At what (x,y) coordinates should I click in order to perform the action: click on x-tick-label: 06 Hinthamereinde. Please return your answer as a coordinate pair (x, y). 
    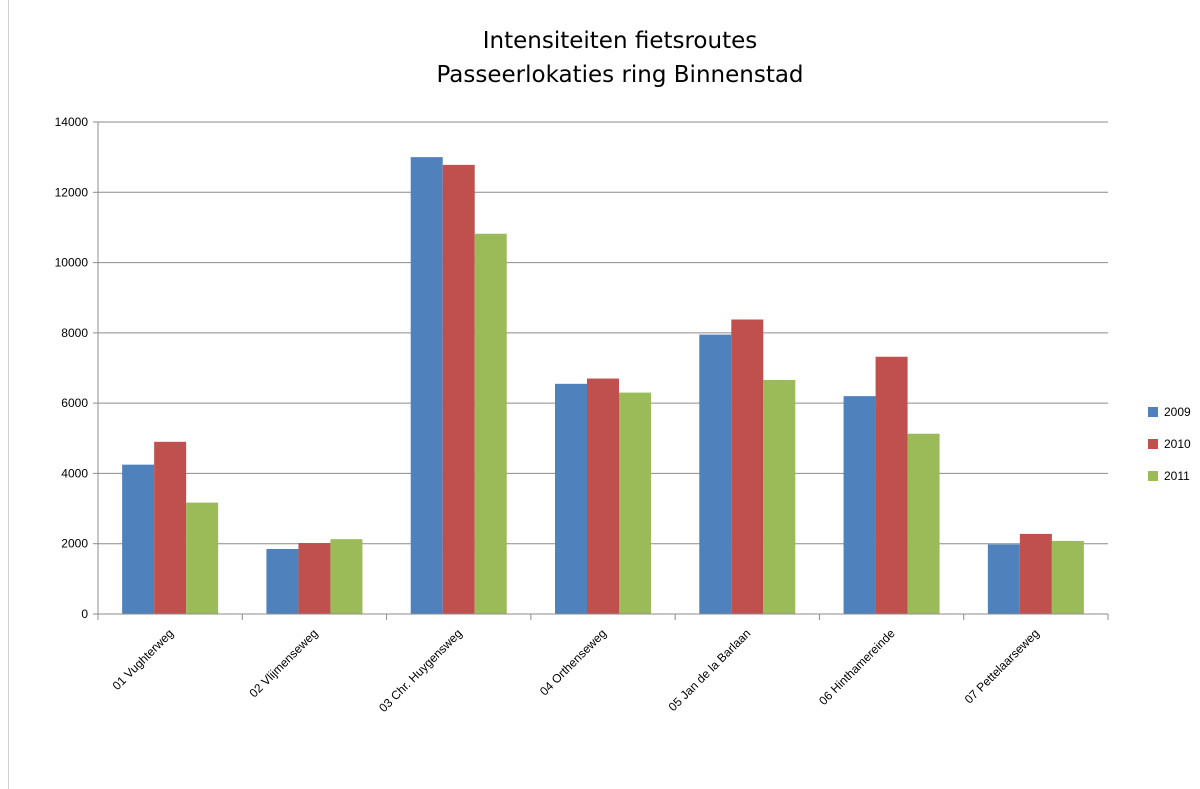
    Looking at the image, I should click on (857, 667).